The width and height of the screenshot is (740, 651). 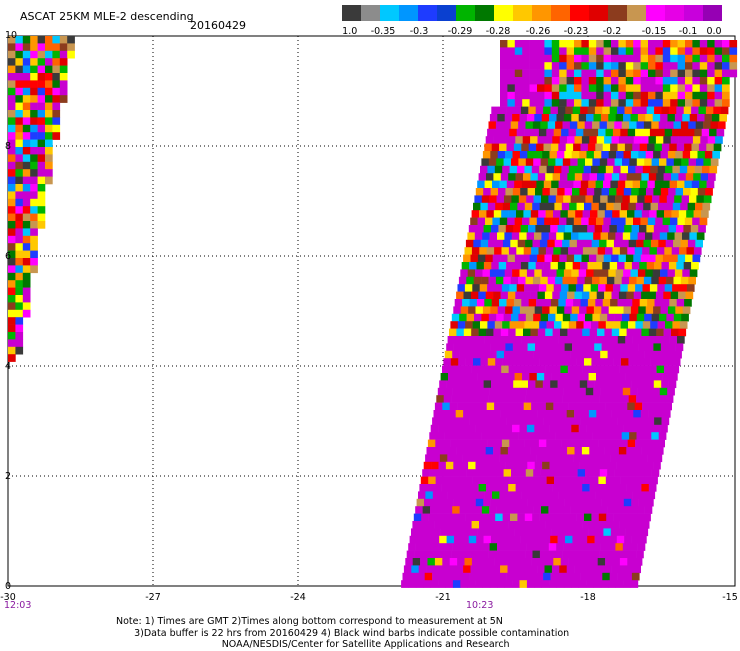 What do you see at coordinates (498, 31) in the screenshot?
I see `colorbar-label: -0.28` at bounding box center [498, 31].